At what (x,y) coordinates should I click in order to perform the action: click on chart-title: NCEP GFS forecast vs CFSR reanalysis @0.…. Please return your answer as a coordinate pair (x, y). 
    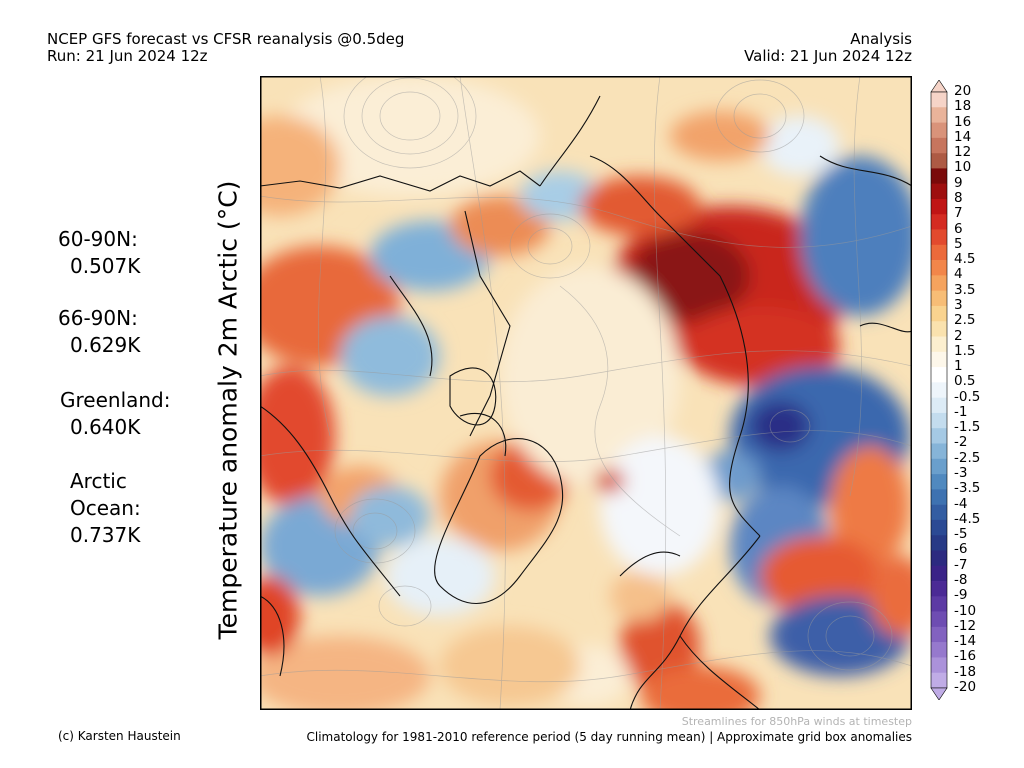
    Looking at the image, I should click on (226, 39).